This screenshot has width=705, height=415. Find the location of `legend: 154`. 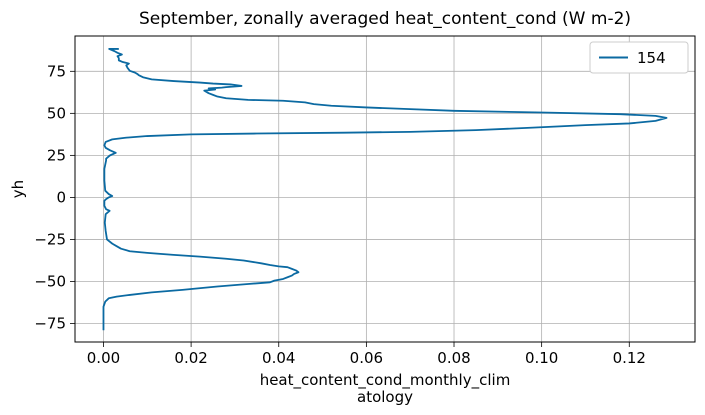

legend: 154 is located at coordinates (639, 57).